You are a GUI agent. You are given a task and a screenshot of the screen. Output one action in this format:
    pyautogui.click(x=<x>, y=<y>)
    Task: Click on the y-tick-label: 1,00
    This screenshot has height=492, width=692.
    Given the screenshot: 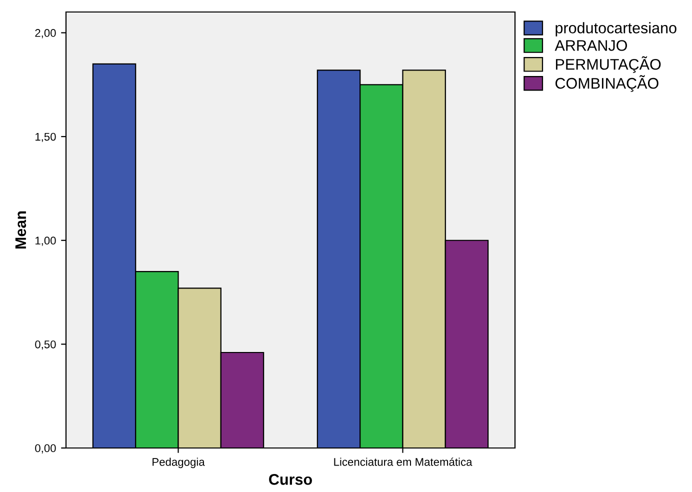 What is the action you would take?
    pyautogui.click(x=46, y=241)
    